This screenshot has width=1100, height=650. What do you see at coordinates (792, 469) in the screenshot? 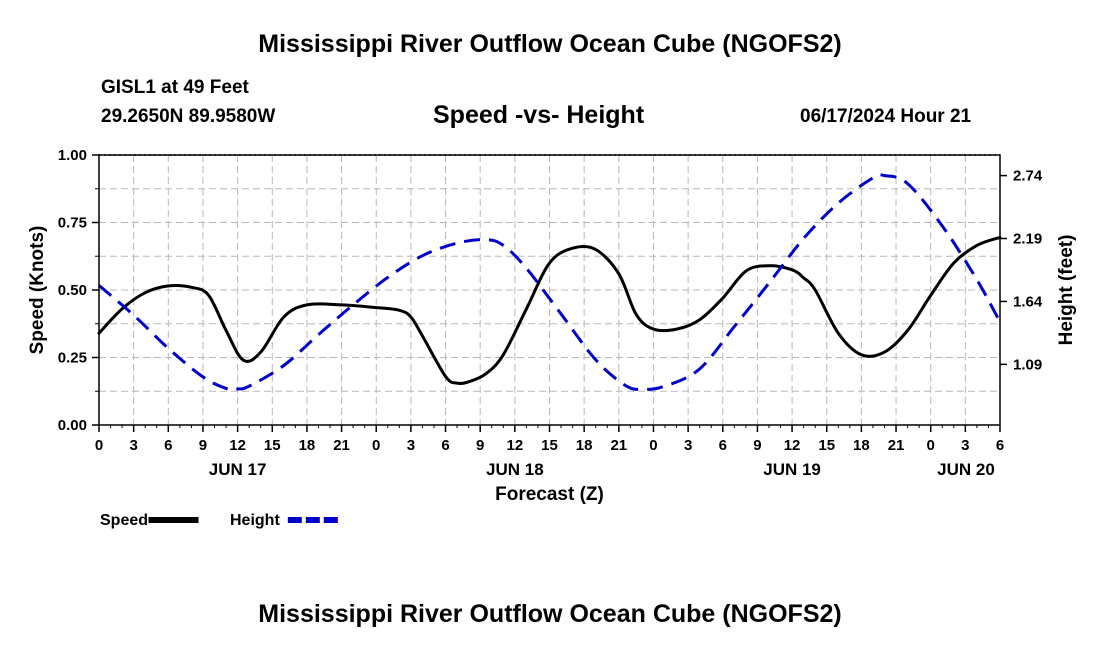
I see `date-label: JUN 19` at bounding box center [792, 469].